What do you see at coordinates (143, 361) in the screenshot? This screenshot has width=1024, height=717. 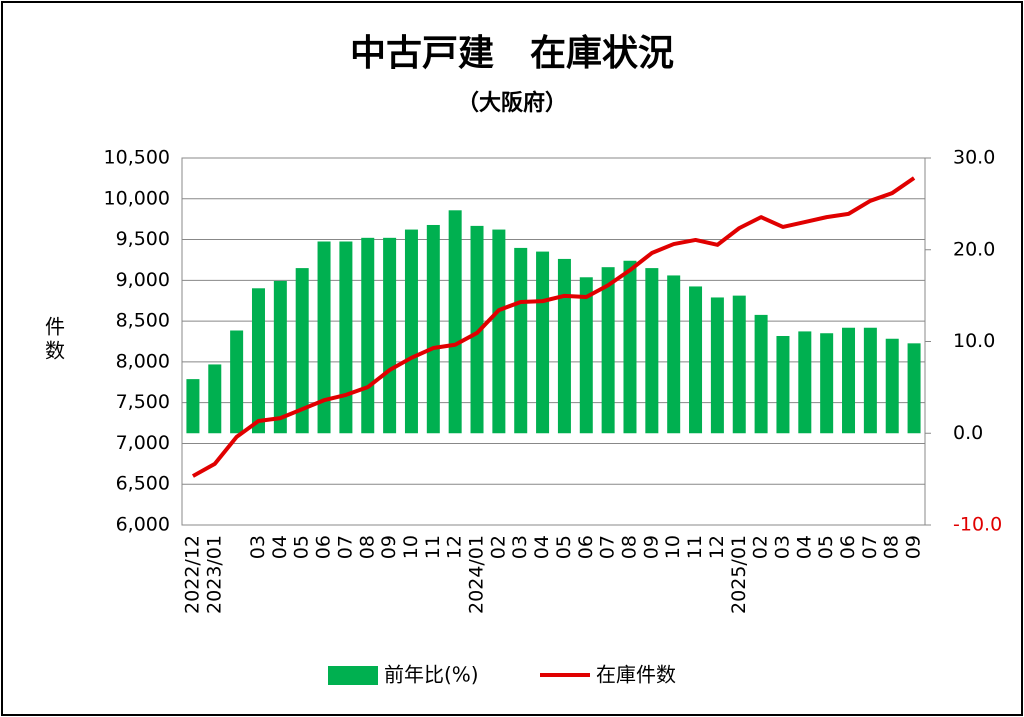 I see `y-tick-label: 8,000` at bounding box center [143, 361].